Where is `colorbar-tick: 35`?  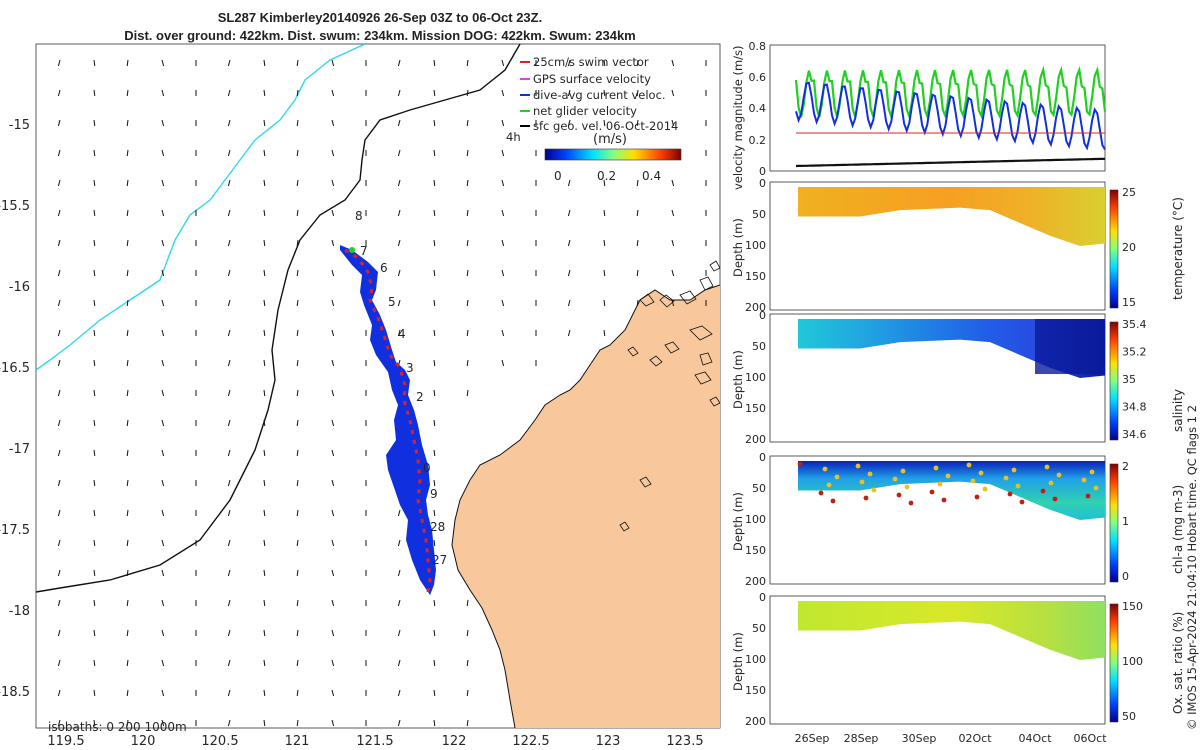 colorbar-tick: 35 is located at coordinates (1129, 379).